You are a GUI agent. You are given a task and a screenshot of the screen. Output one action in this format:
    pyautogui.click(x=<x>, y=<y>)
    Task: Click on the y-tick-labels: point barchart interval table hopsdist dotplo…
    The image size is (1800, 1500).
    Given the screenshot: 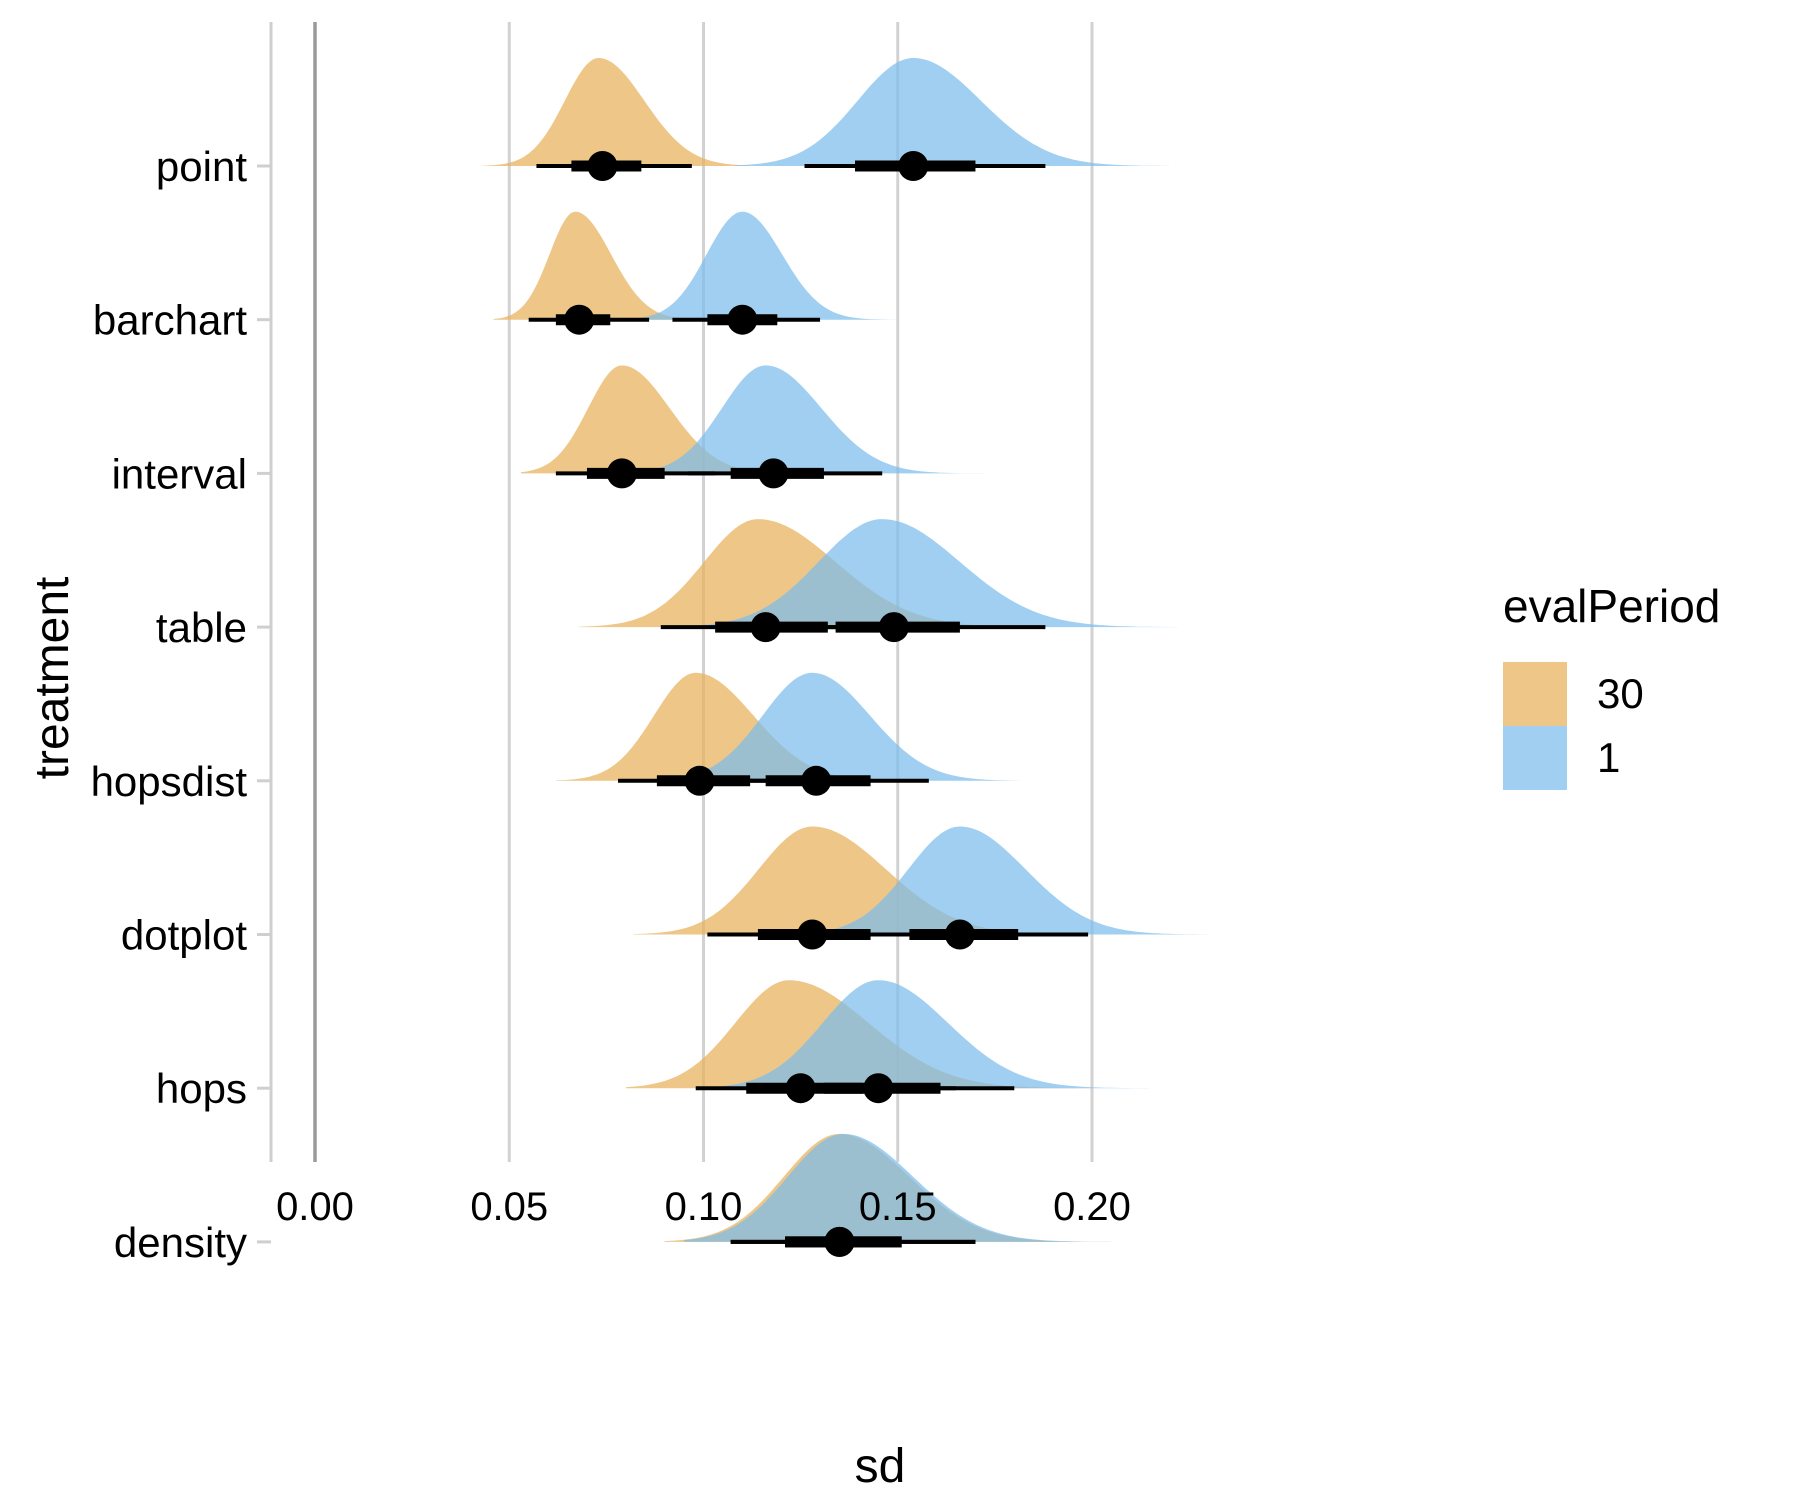 What is the action you would take?
    pyautogui.click(x=169, y=704)
    